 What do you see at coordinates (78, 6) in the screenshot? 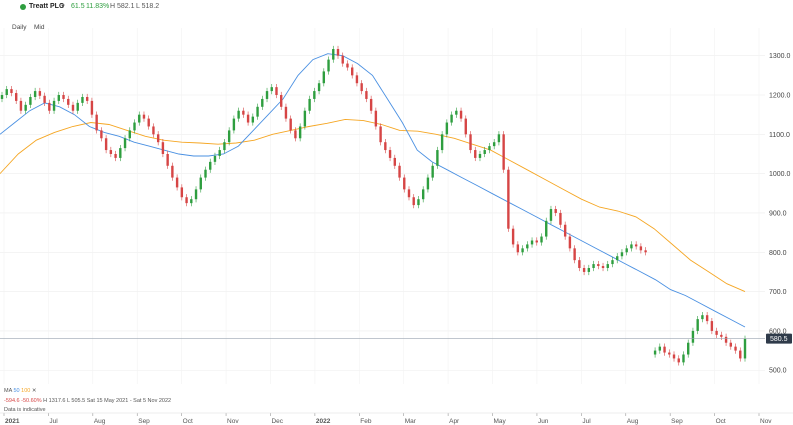
I see `price-change: 61.5` at bounding box center [78, 6].